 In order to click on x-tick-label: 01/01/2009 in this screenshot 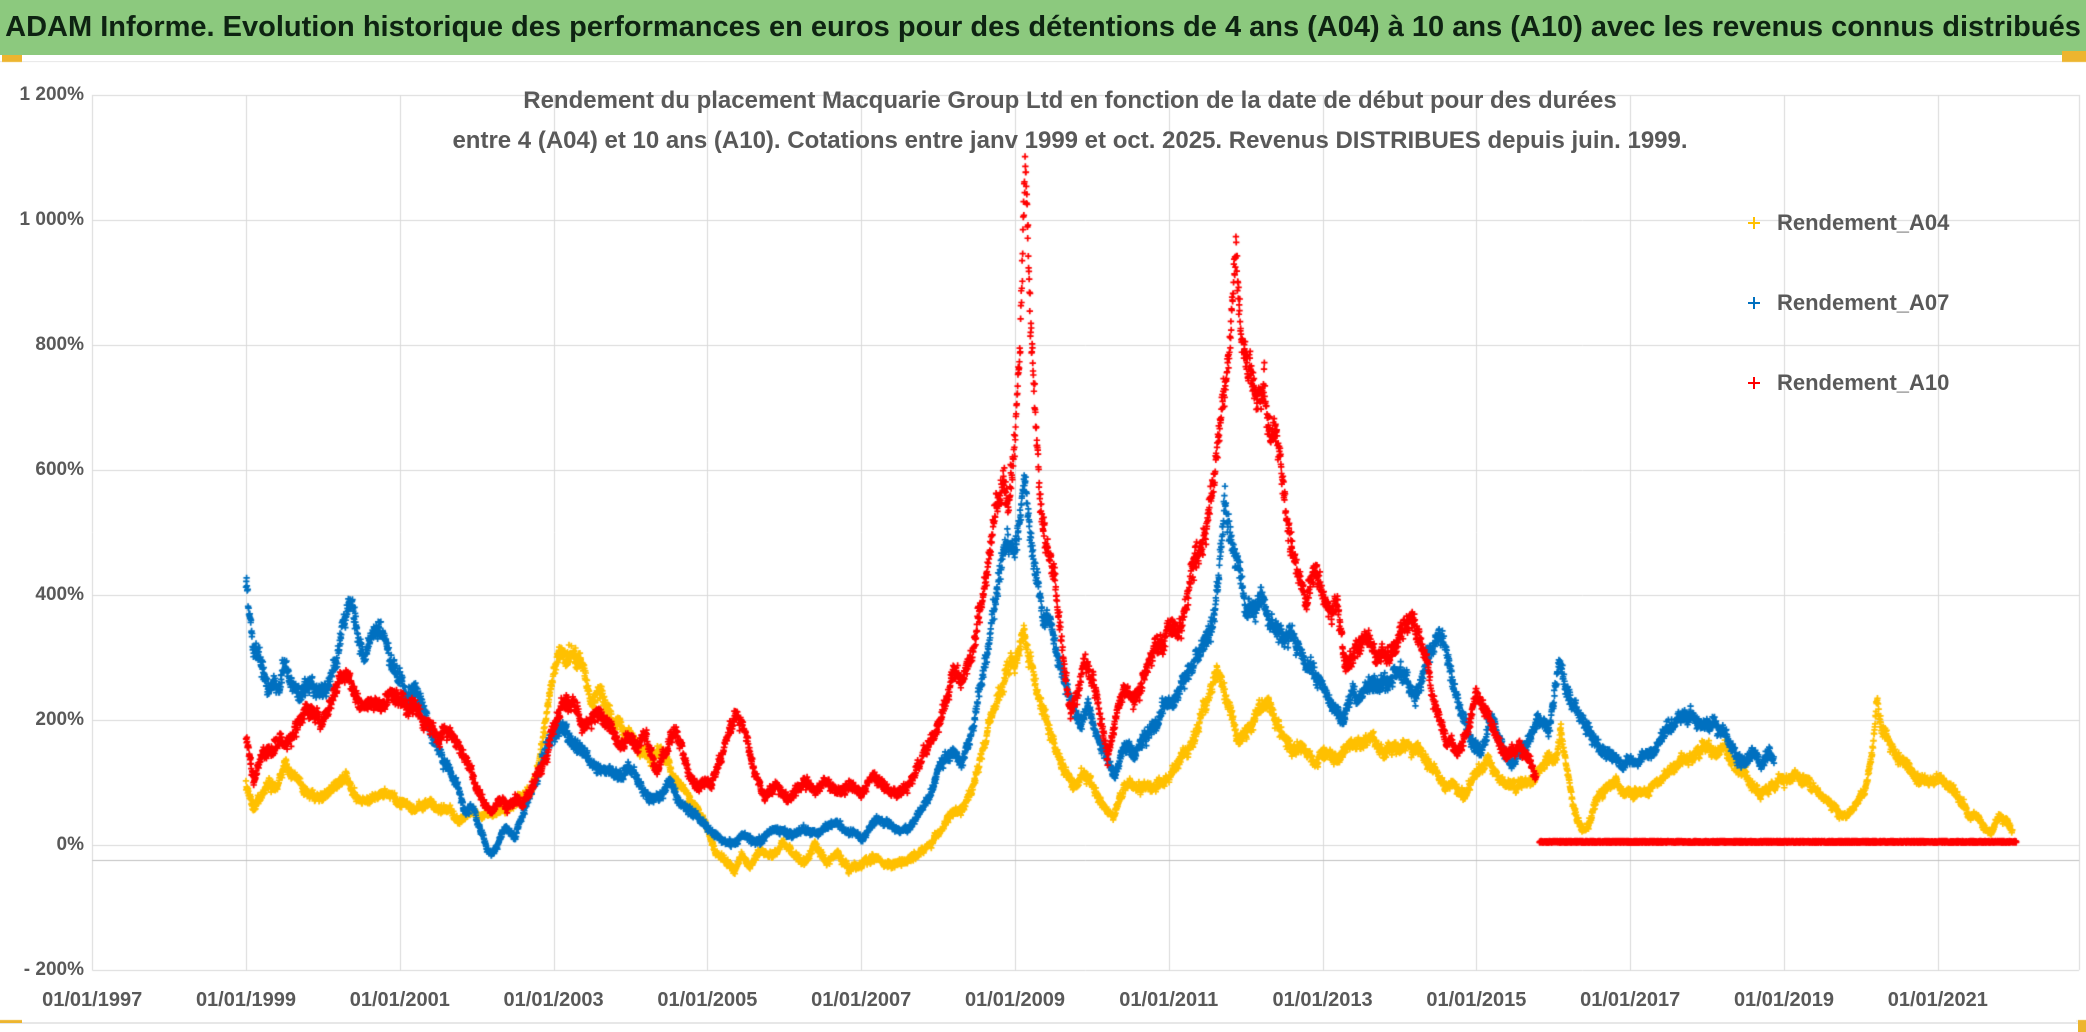, I will do `click(1015, 1000)`.